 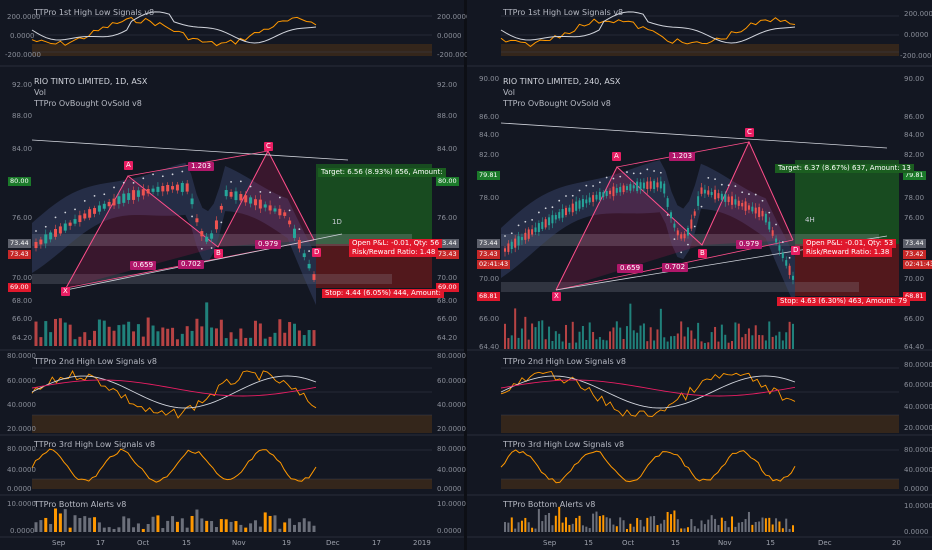 I want to click on symbol-title: RIO TINTO LIMITED, 1D, ASX, so click(x=91, y=81).